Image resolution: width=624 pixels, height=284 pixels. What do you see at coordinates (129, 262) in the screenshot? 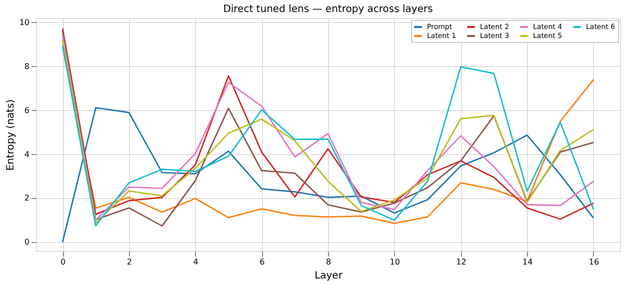
I see `x-tick-label: 2` at bounding box center [129, 262].